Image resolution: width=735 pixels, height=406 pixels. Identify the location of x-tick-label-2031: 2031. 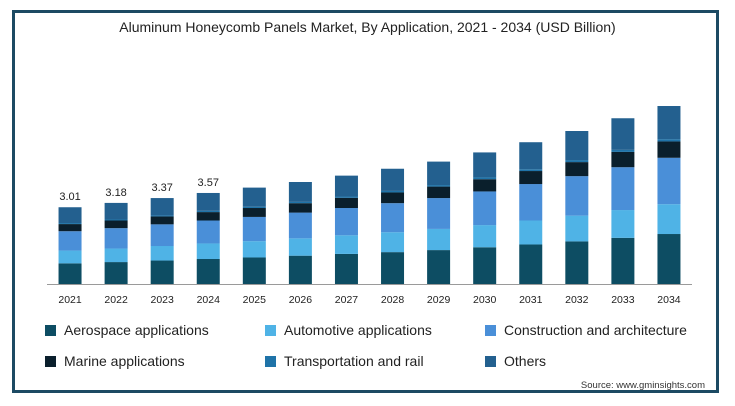
(531, 300).